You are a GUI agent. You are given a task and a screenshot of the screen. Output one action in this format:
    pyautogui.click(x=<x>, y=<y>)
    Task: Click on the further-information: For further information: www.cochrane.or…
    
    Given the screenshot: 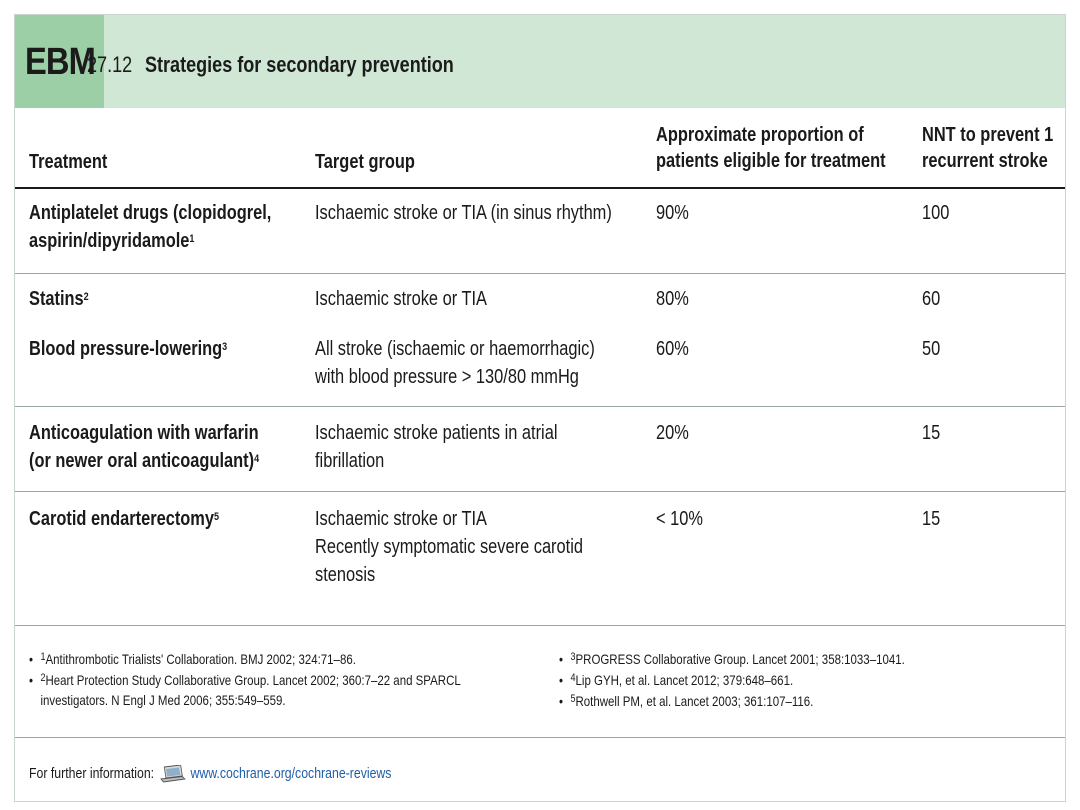 What is the action you would take?
    pyautogui.click(x=210, y=773)
    